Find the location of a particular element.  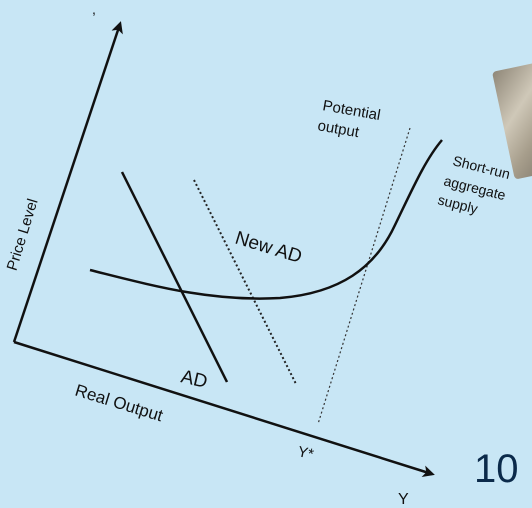

new-ad-curve is located at coordinates (245, 282).